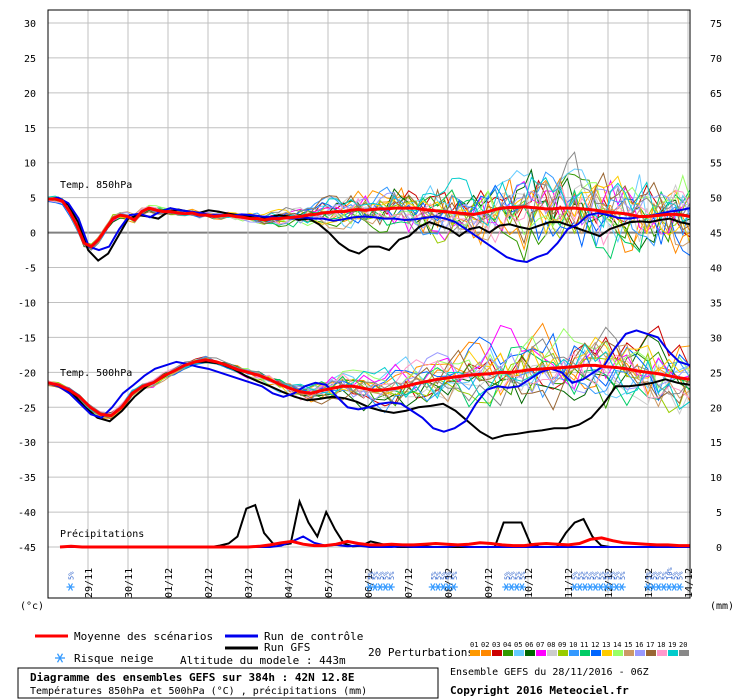  What do you see at coordinates (27, 338) in the screenshot?
I see `y-left-tick-label: -15` at bounding box center [27, 338].